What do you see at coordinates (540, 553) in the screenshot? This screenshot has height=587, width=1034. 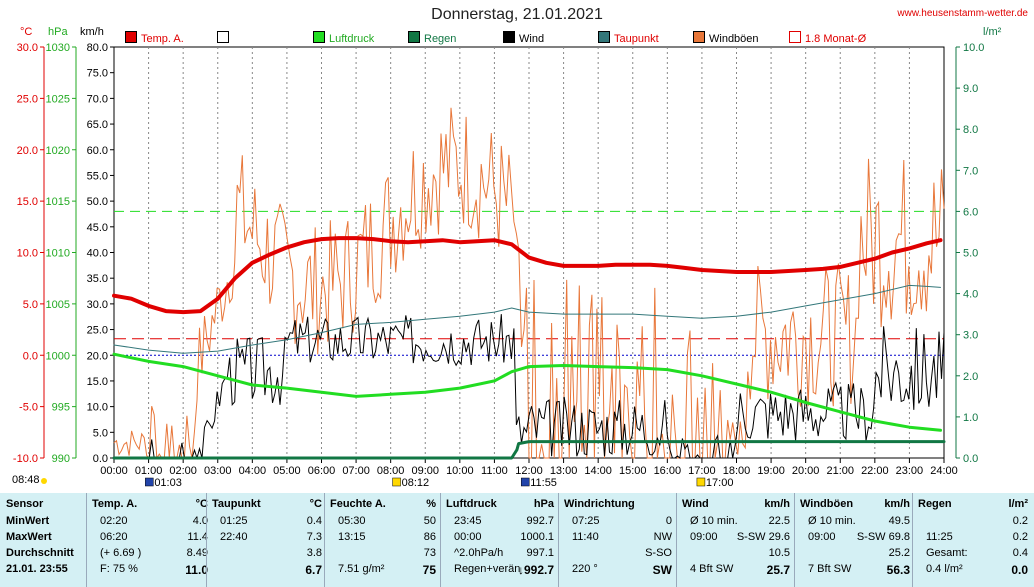 I see `cell-press-value: 997.1` at bounding box center [540, 553].